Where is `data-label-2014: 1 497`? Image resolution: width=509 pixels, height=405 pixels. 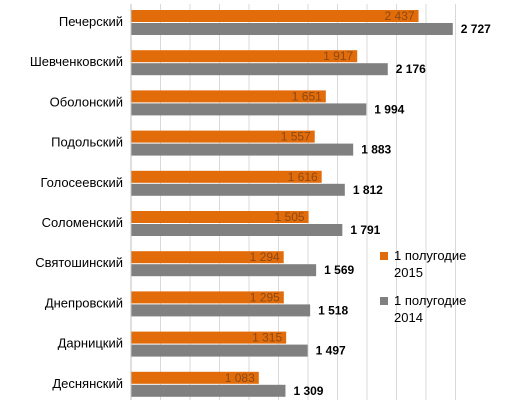
data-label-2014: 1 497 is located at coordinates (331, 351).